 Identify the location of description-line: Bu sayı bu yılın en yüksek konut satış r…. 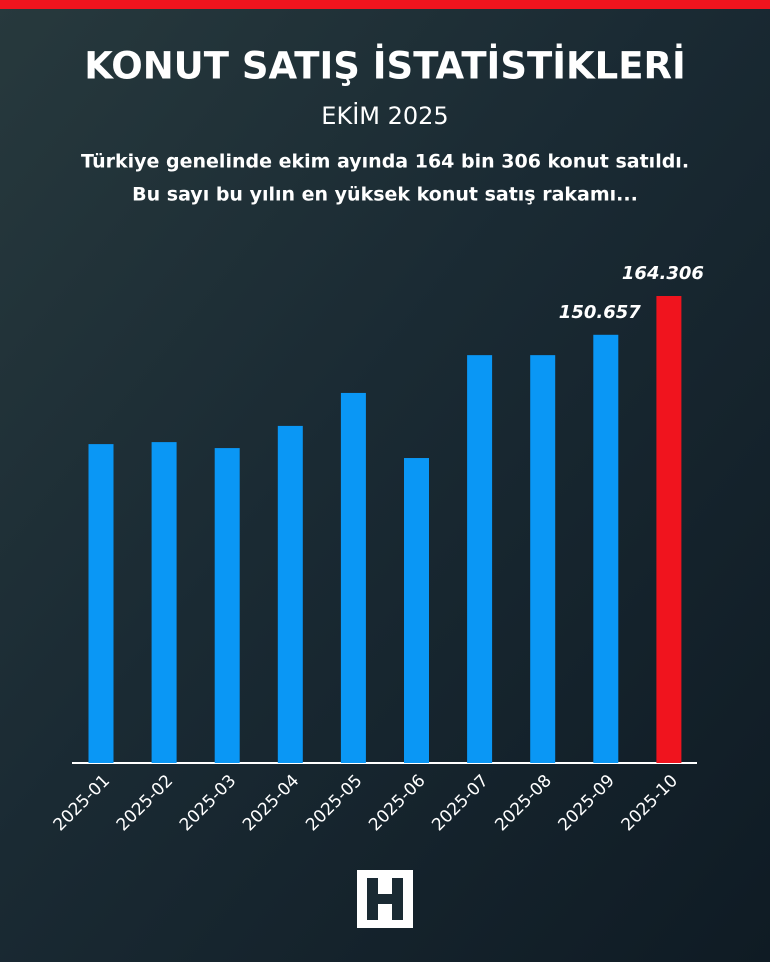
(385, 195).